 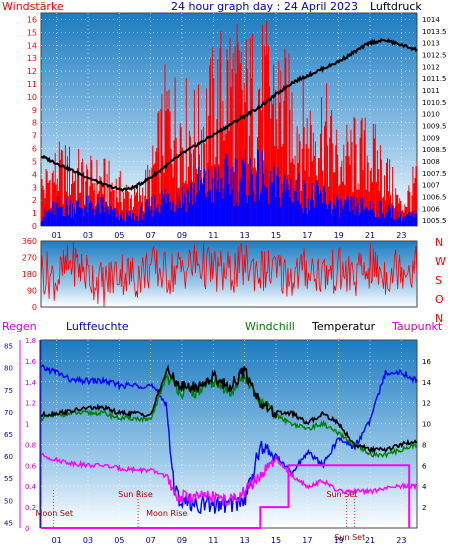 What do you see at coordinates (245, 235) in the screenshot?
I see `hour-tick-label: 13` at bounding box center [245, 235].